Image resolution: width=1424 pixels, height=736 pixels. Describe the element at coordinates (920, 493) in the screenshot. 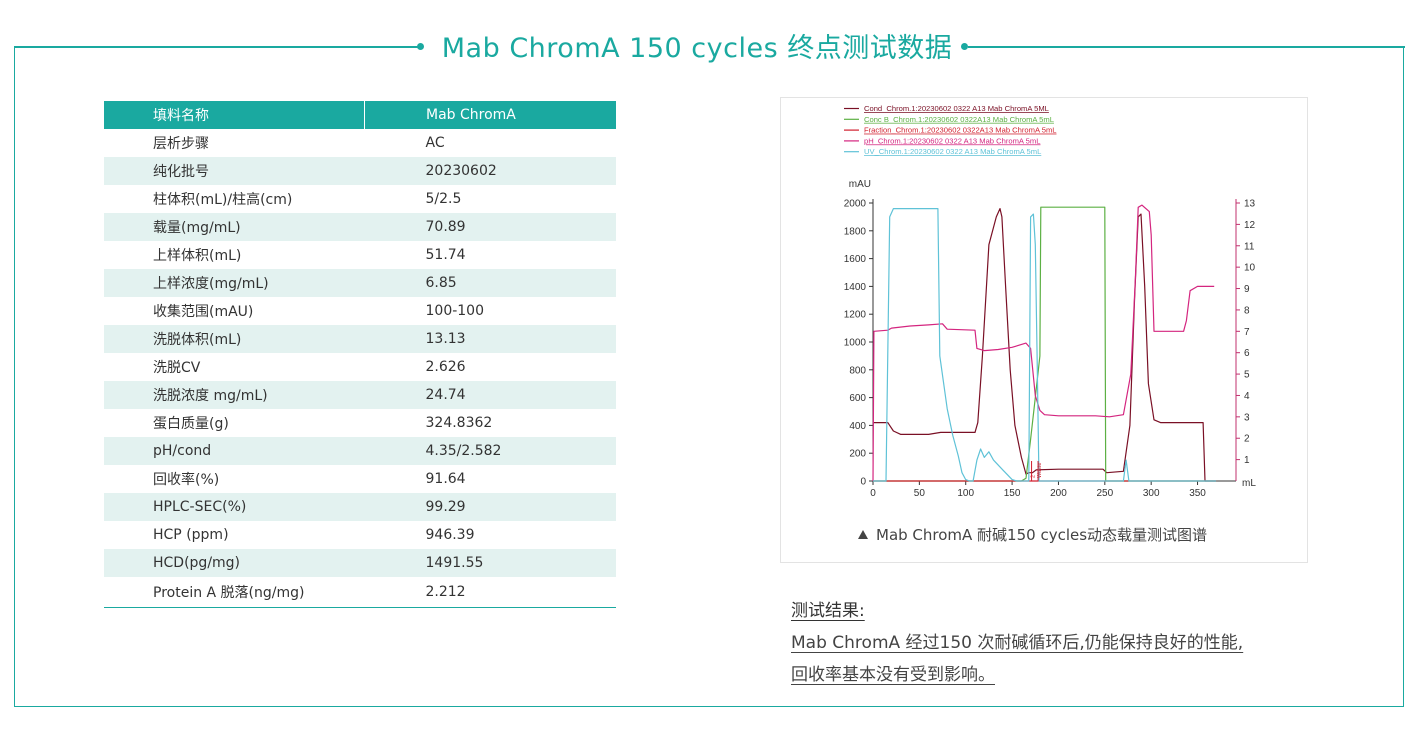

I see `x-tick-label: 50` at that location.